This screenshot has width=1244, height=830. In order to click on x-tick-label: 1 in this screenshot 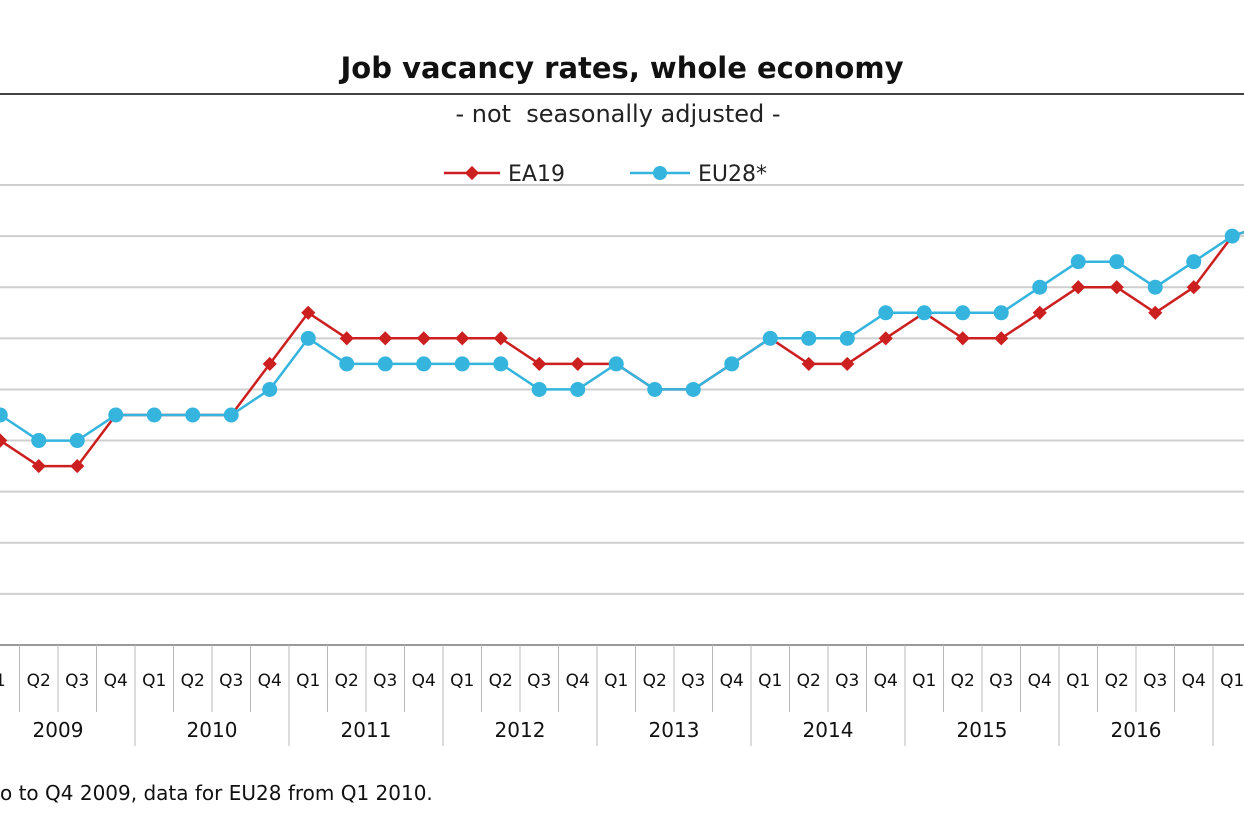, I will do `click(3, 681)`.